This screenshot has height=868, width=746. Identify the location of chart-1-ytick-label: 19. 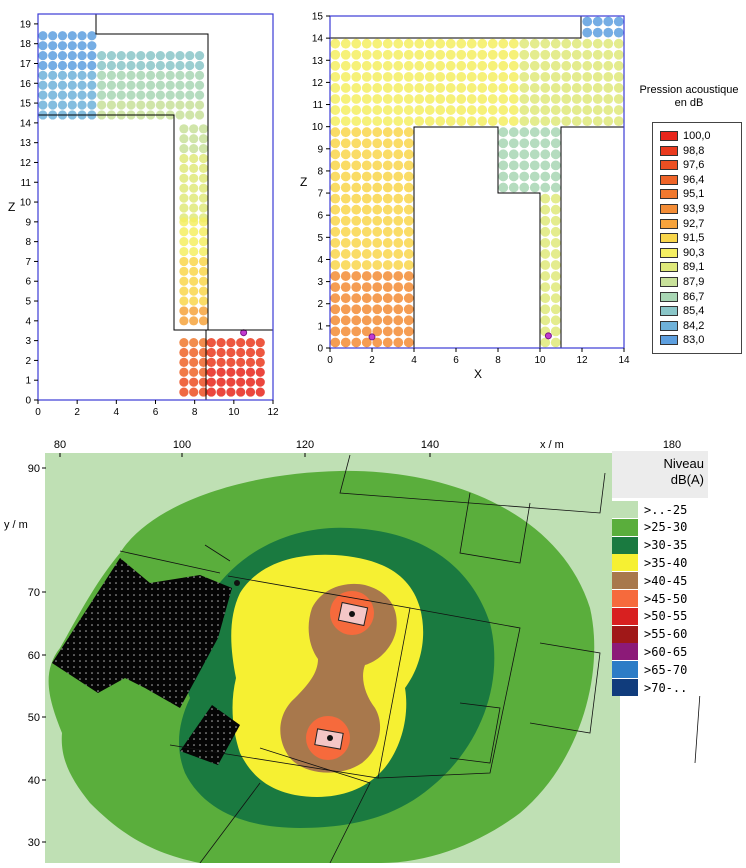
(26, 24).